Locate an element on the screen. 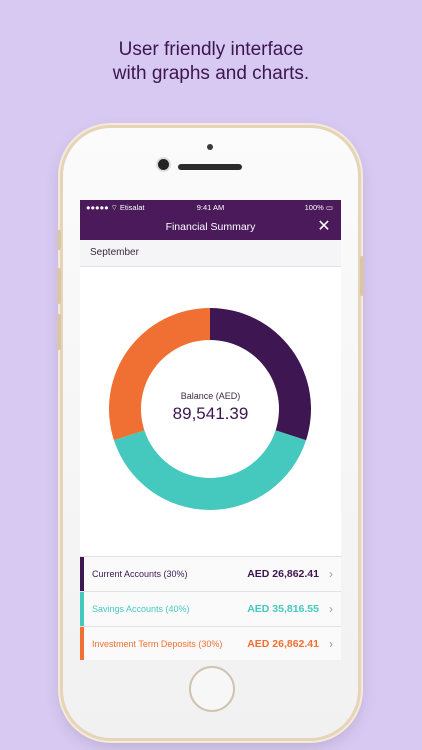 This screenshot has height=750, width=422. headline-line-1: User friendly interface is located at coordinates (211, 49).